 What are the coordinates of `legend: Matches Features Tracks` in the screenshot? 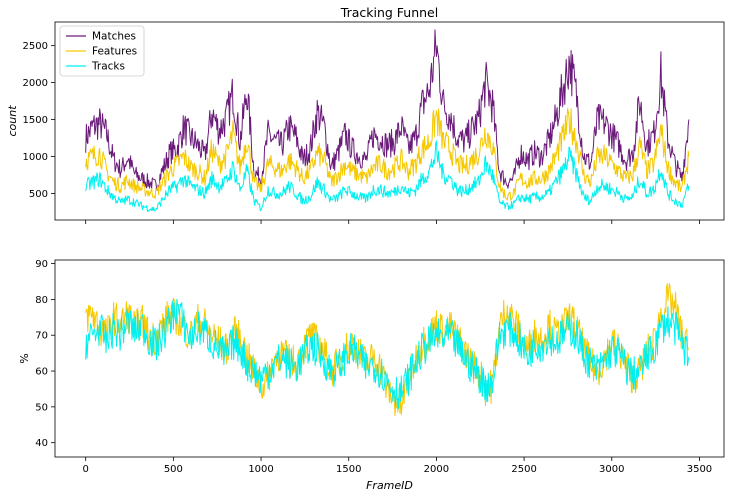 It's located at (102, 51).